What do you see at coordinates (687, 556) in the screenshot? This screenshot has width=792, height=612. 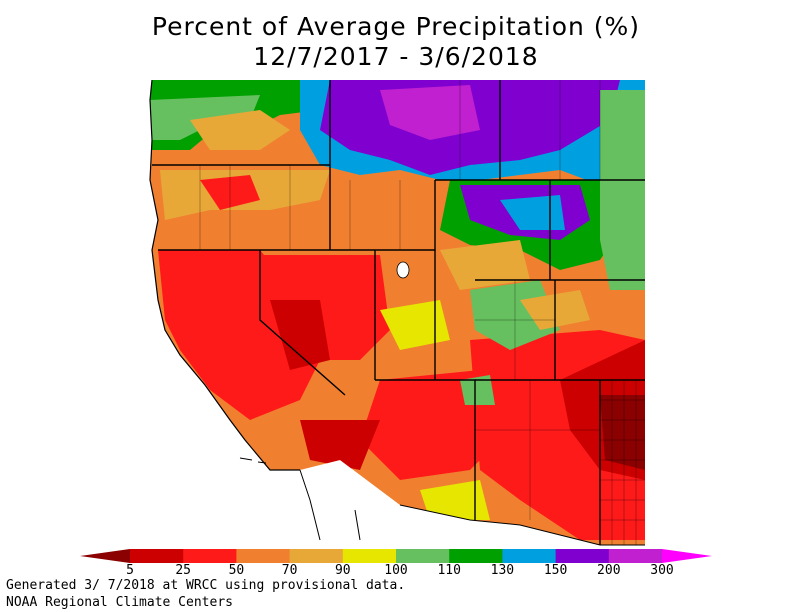 I see `legend-swatch-high` at bounding box center [687, 556].